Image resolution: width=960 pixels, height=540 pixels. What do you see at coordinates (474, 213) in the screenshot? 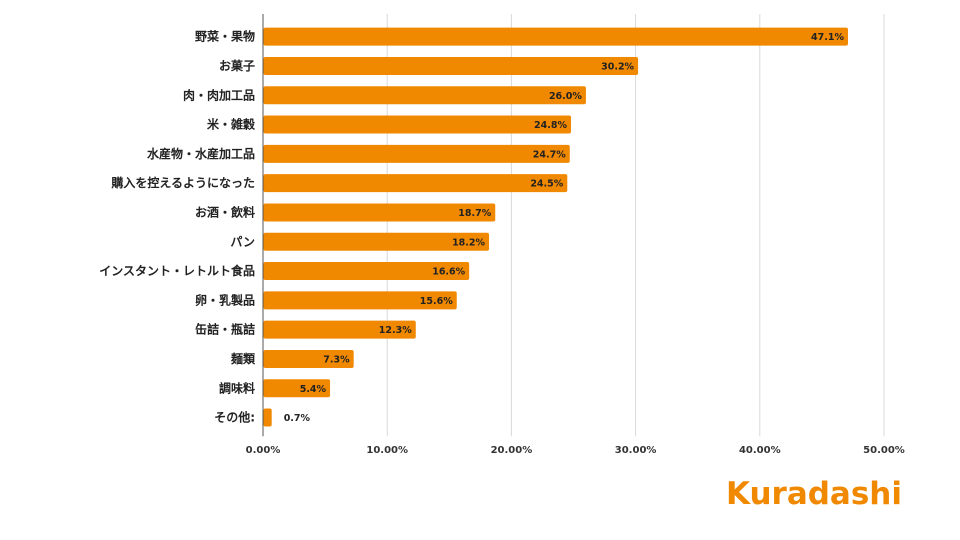
I see `data-label: 18.7%` at bounding box center [474, 213].